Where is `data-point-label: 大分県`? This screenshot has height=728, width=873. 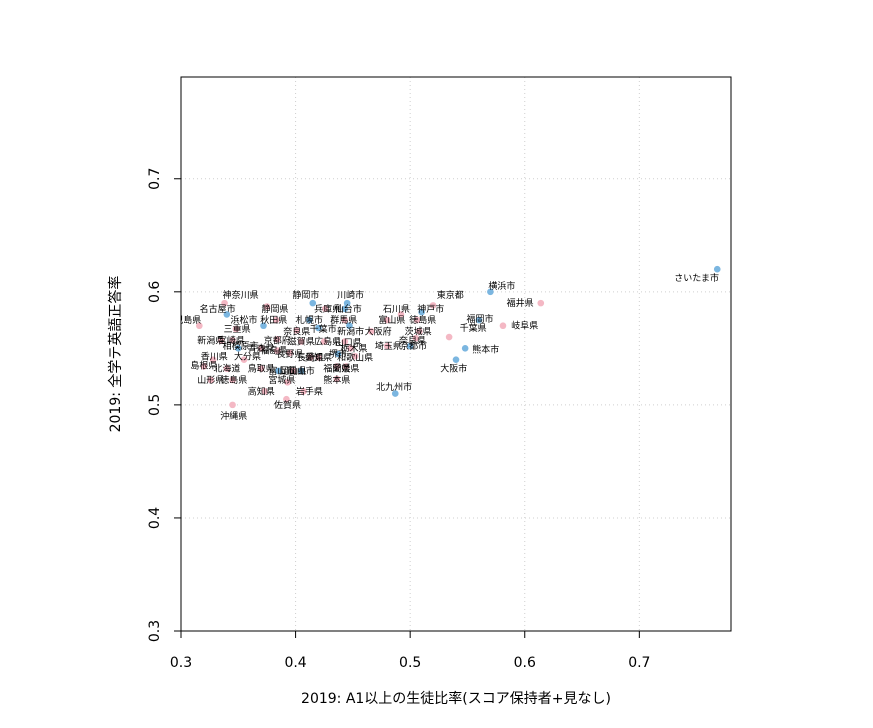
data-point-label: 大分県 is located at coordinates (247, 356).